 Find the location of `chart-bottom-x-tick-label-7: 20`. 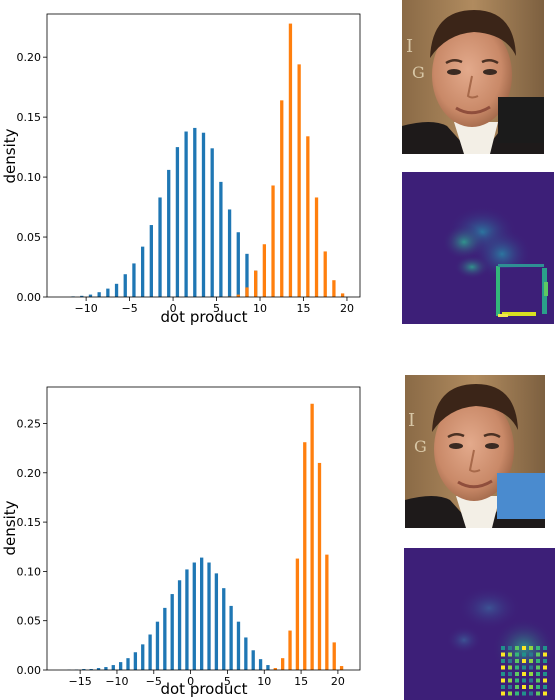

chart-bottom-x-tick-label-7: 20 is located at coordinates (338, 681).